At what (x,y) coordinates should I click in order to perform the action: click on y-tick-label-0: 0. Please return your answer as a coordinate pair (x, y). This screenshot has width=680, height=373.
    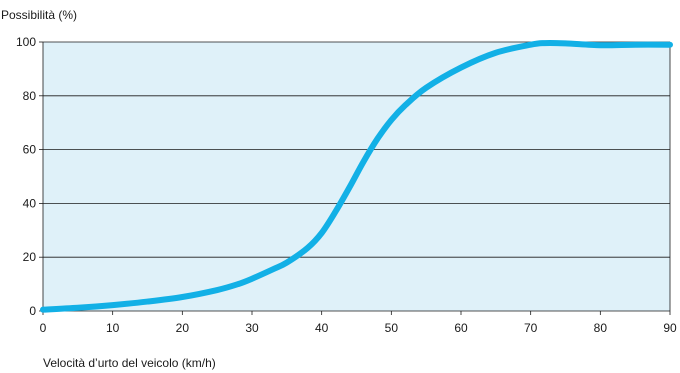
    Looking at the image, I should click on (32, 311).